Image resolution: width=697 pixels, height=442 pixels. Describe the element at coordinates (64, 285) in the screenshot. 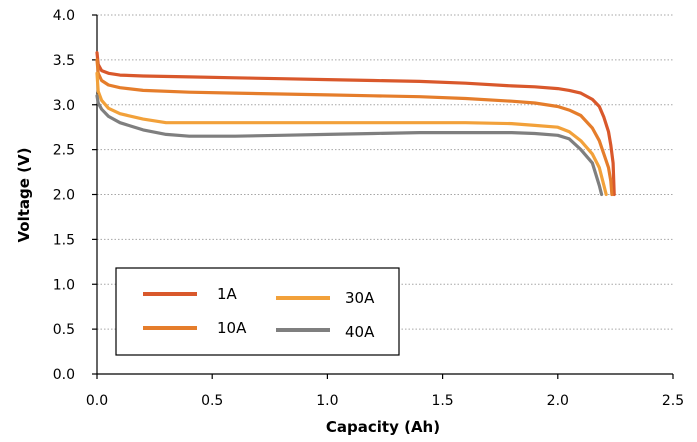

I see `y-tick-label: 1.0` at that location.